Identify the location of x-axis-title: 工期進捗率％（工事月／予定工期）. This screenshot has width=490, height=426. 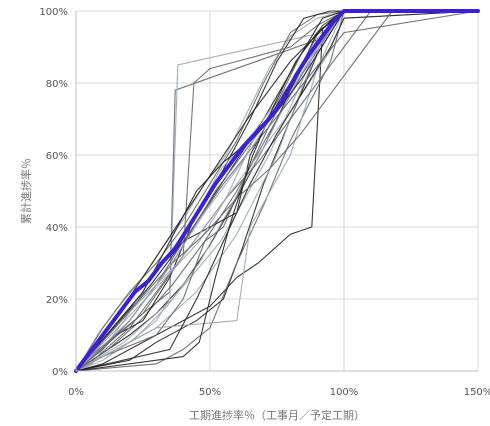
(277, 415).